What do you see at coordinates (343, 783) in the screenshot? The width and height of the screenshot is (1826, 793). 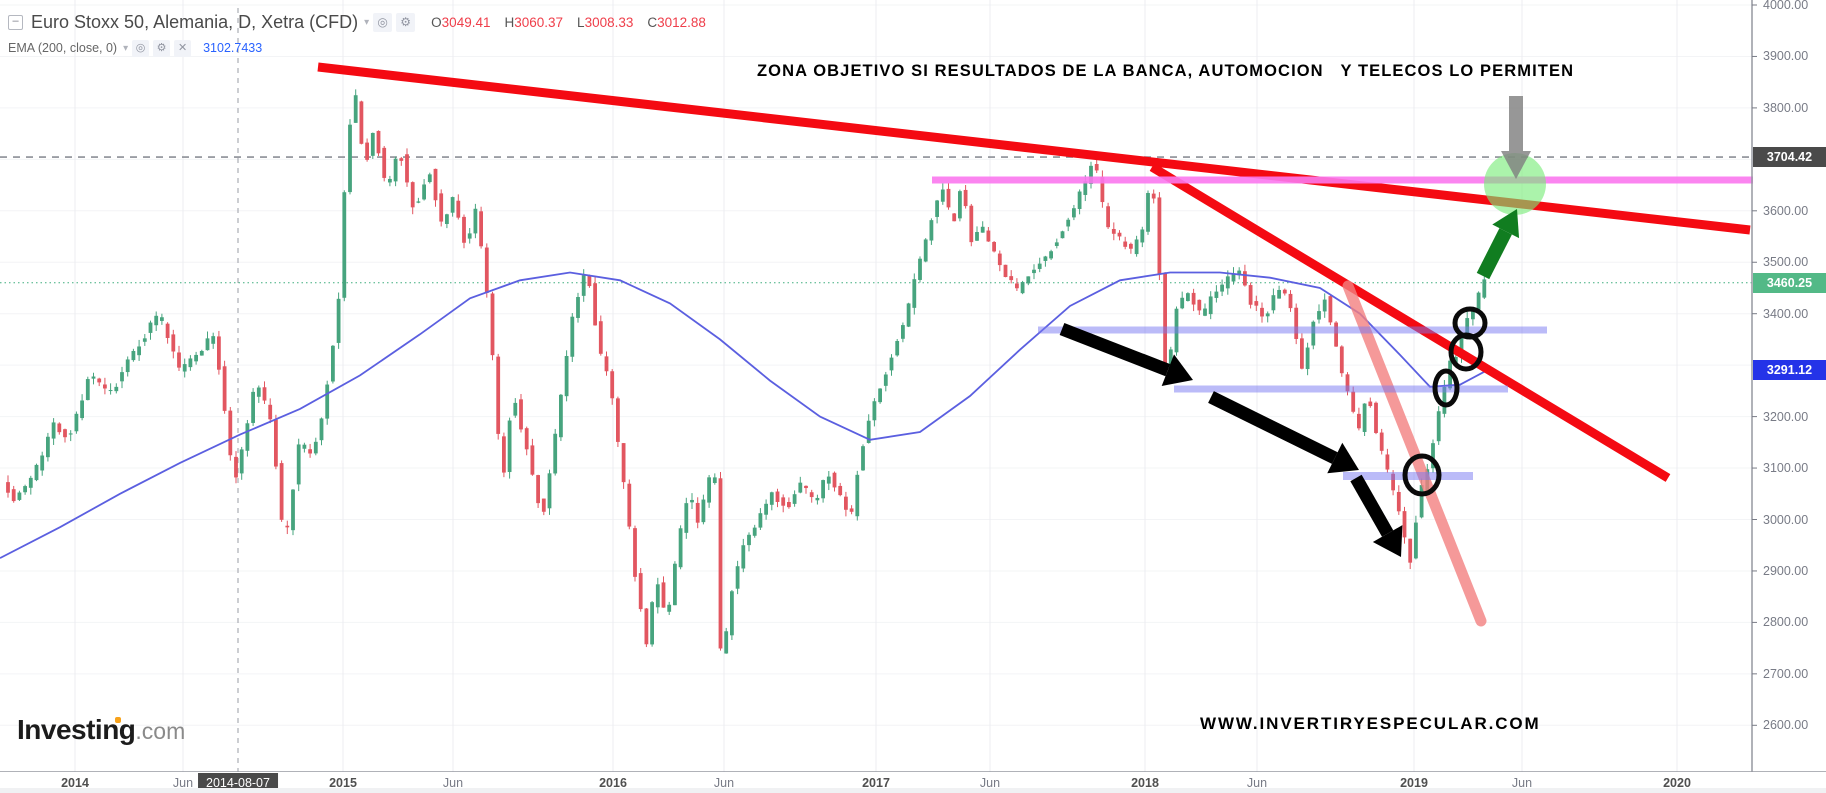 I see `time-tick-label: 2015` at bounding box center [343, 783].